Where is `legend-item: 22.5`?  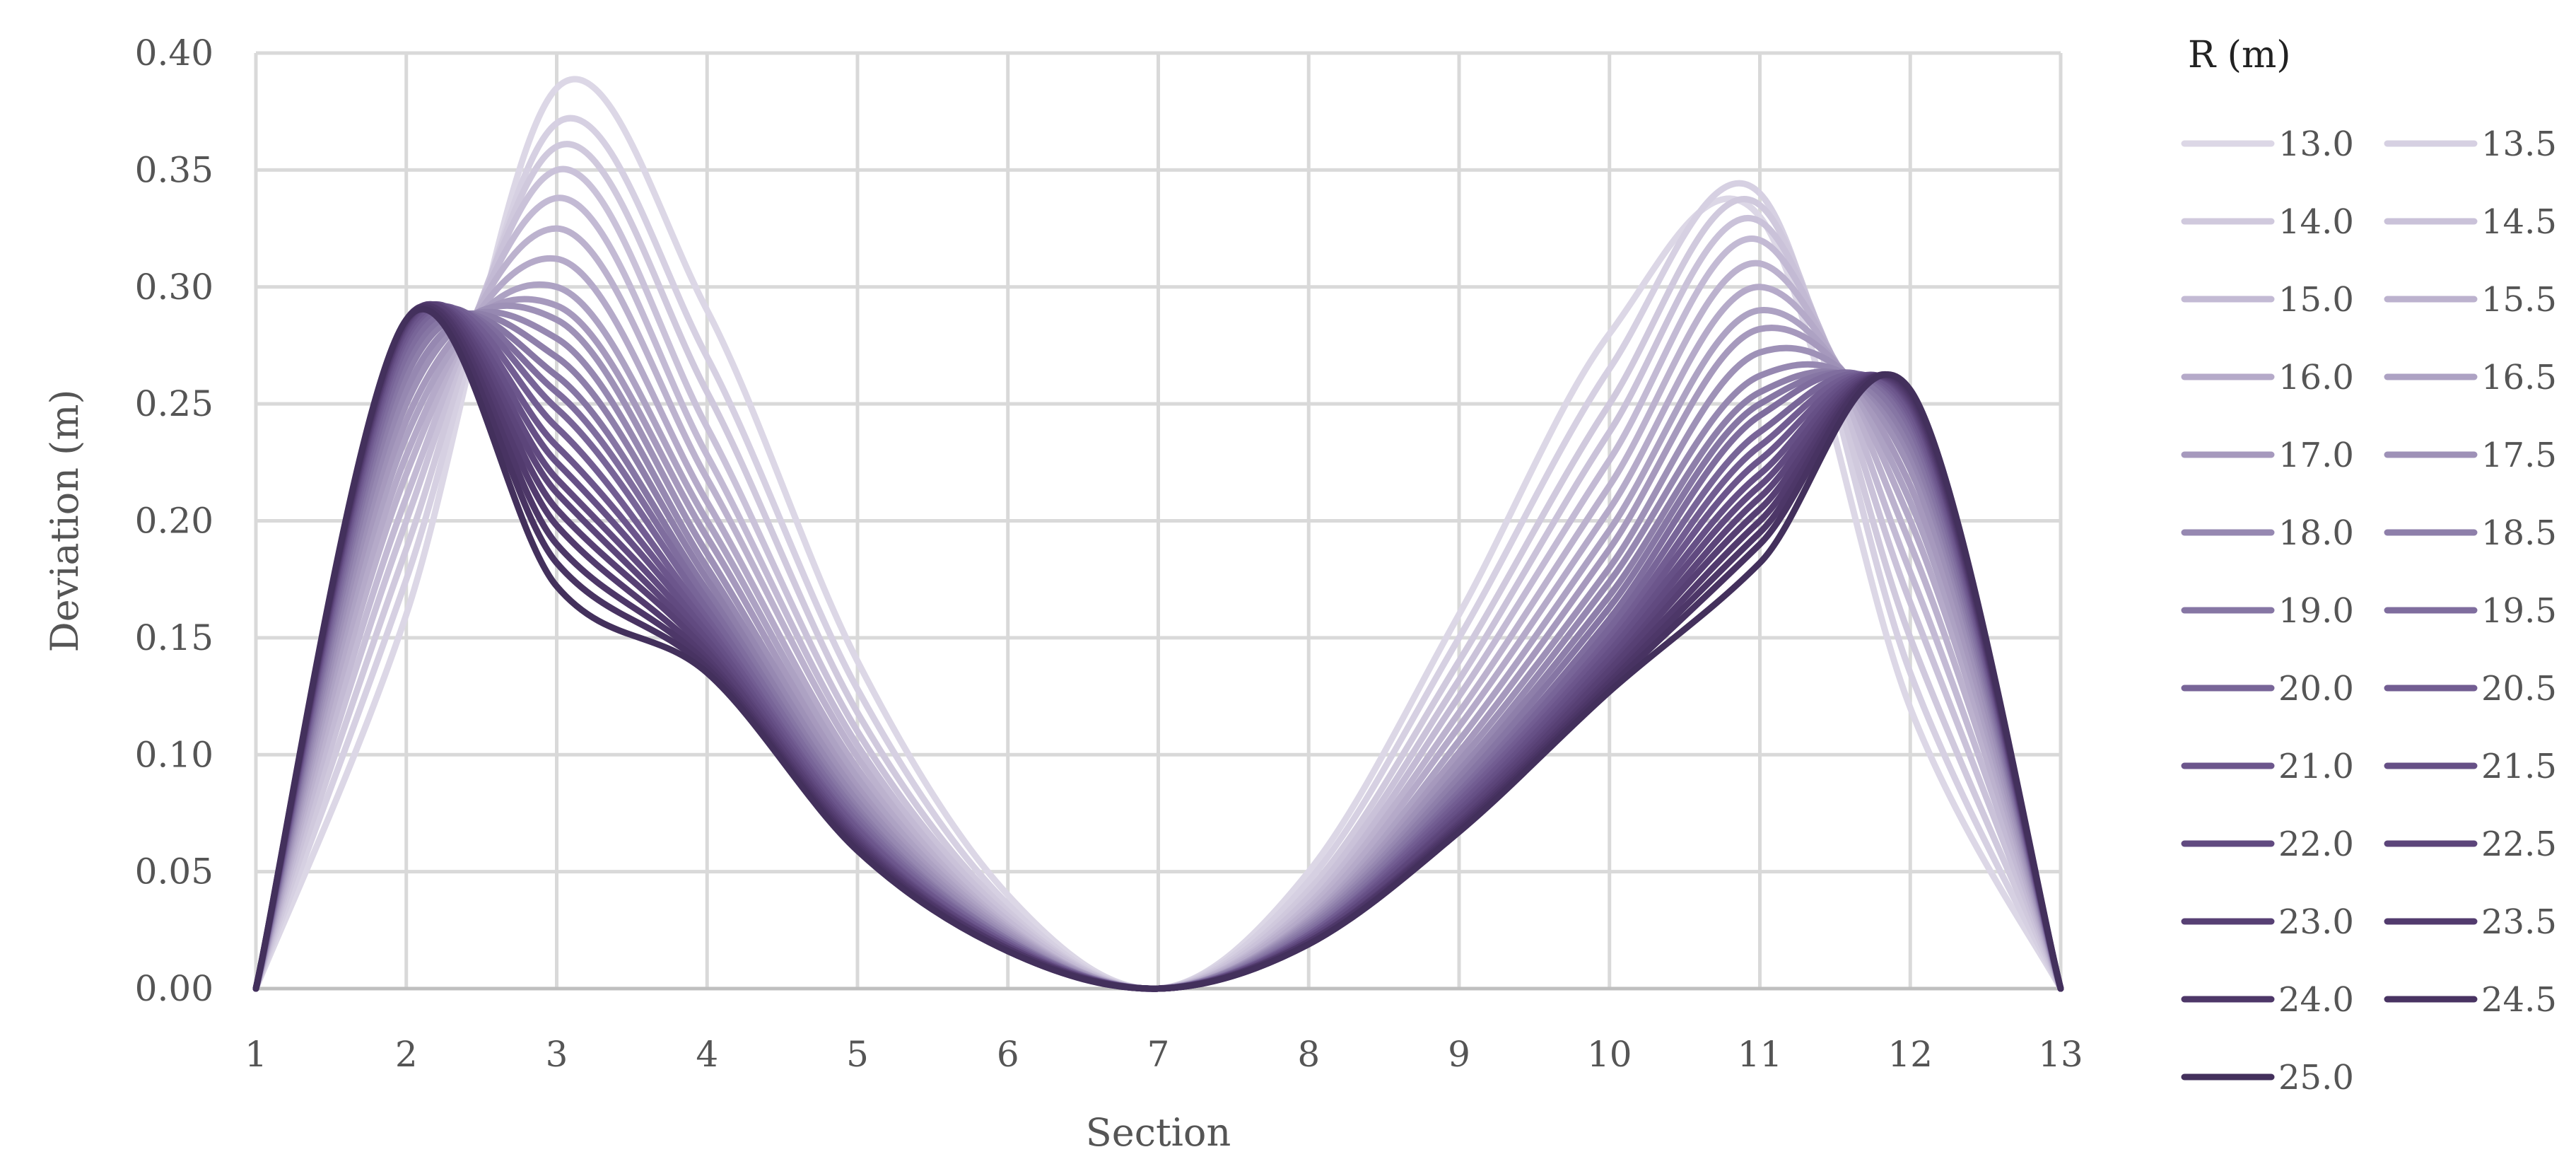 legend-item: 22.5 is located at coordinates (2471, 844).